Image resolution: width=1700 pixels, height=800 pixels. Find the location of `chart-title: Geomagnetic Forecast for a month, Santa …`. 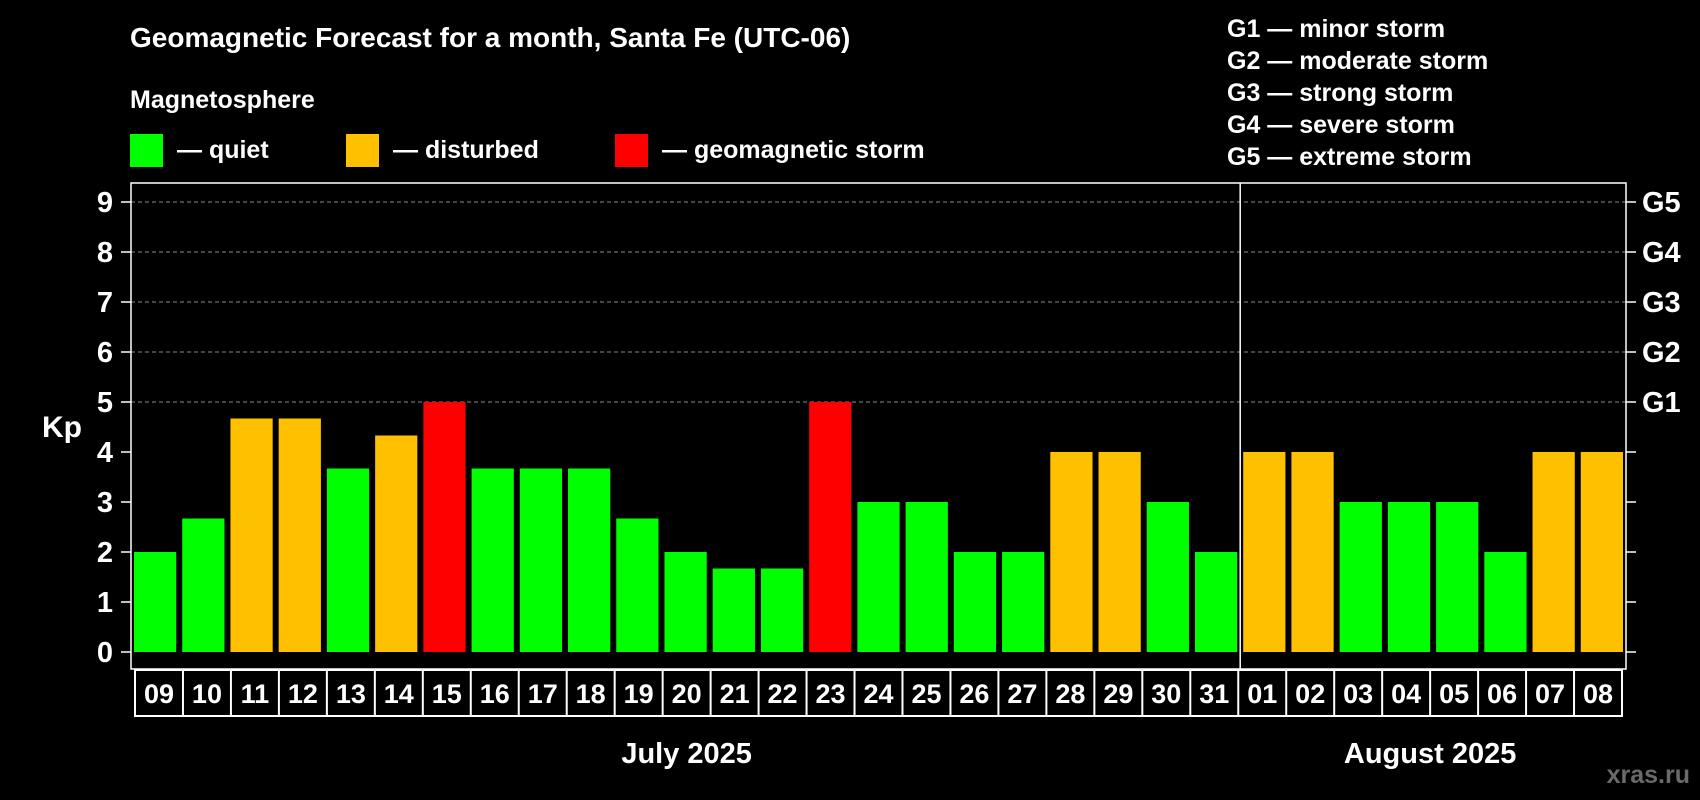

chart-title: Geomagnetic Forecast for a month, Santa … is located at coordinates (490, 37).